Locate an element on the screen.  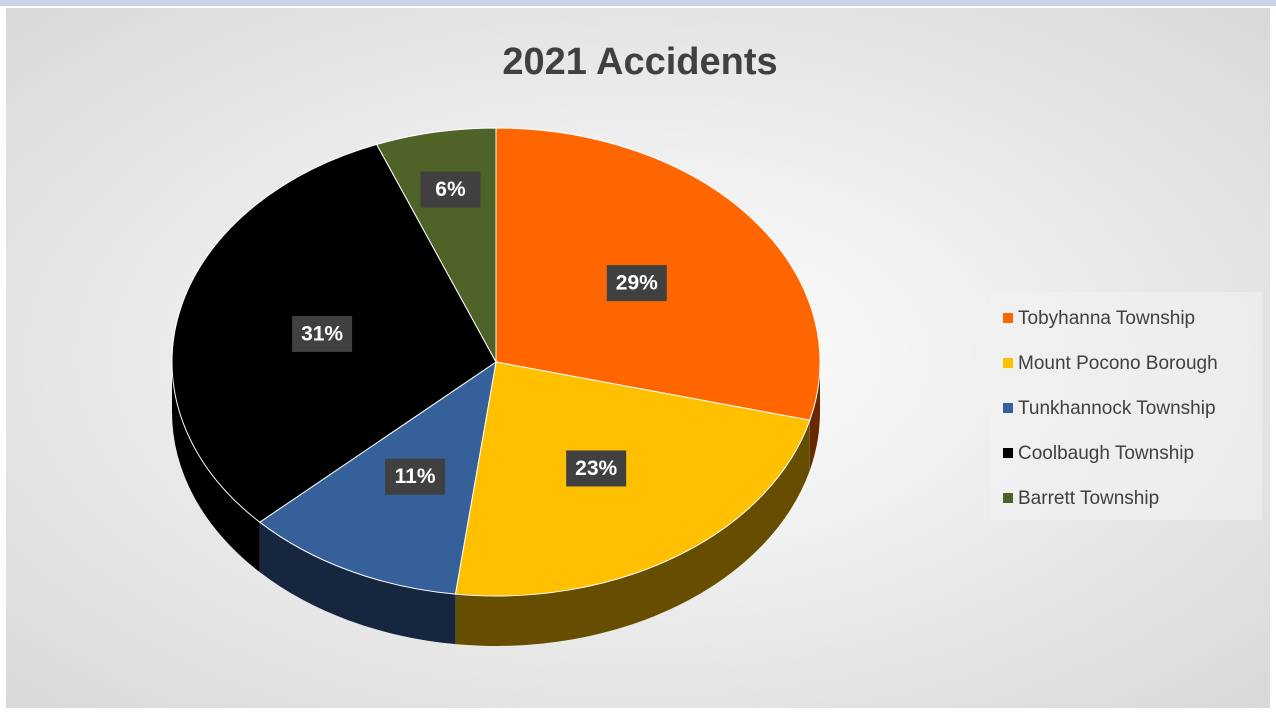
top-border is located at coordinates (638, 3).